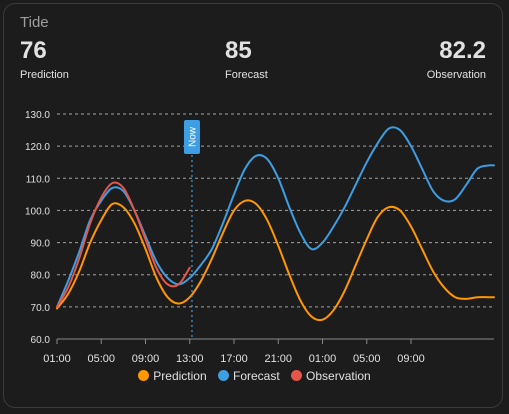  What do you see at coordinates (41, 340) in the screenshot?
I see `y-tick-label: 60.0` at bounding box center [41, 340].